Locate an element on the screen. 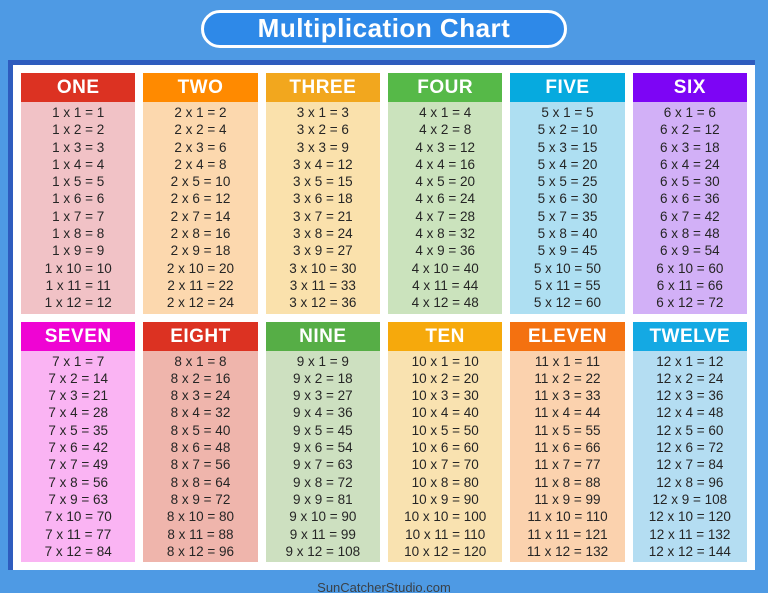 The height and width of the screenshot is (593, 768). fact-row: 3 x 11 = 33 is located at coordinates (322, 285).